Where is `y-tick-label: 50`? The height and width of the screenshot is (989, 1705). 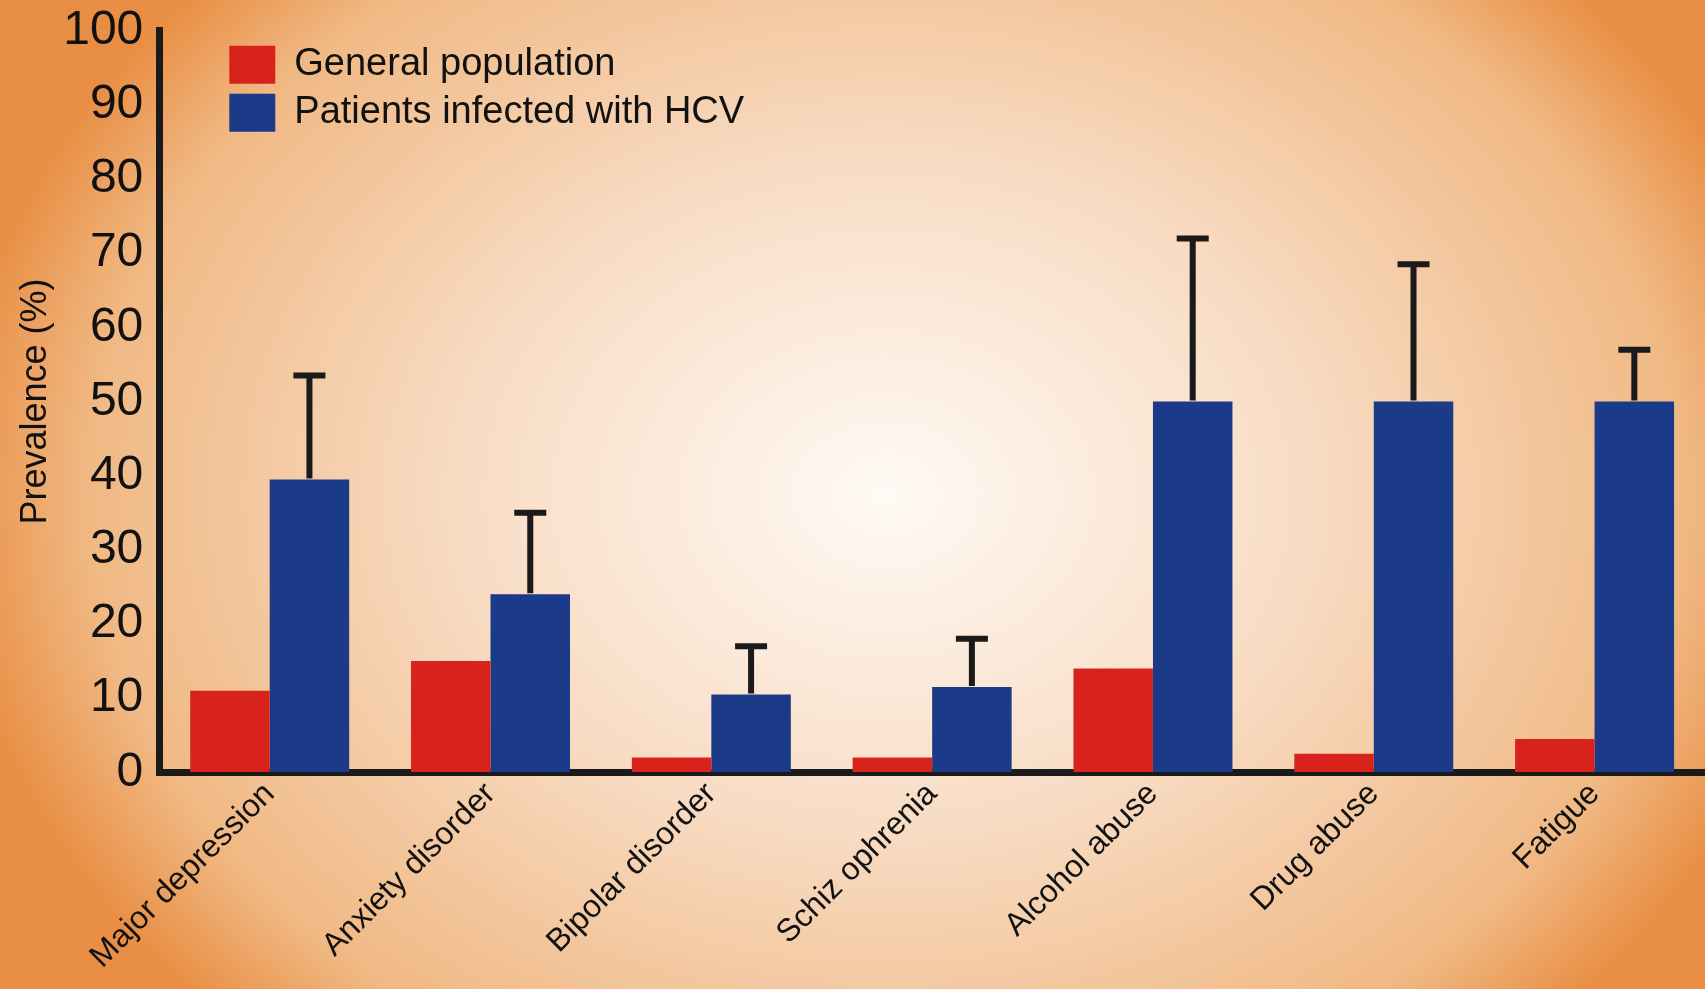
y-tick-label: 50 is located at coordinates (116, 398).